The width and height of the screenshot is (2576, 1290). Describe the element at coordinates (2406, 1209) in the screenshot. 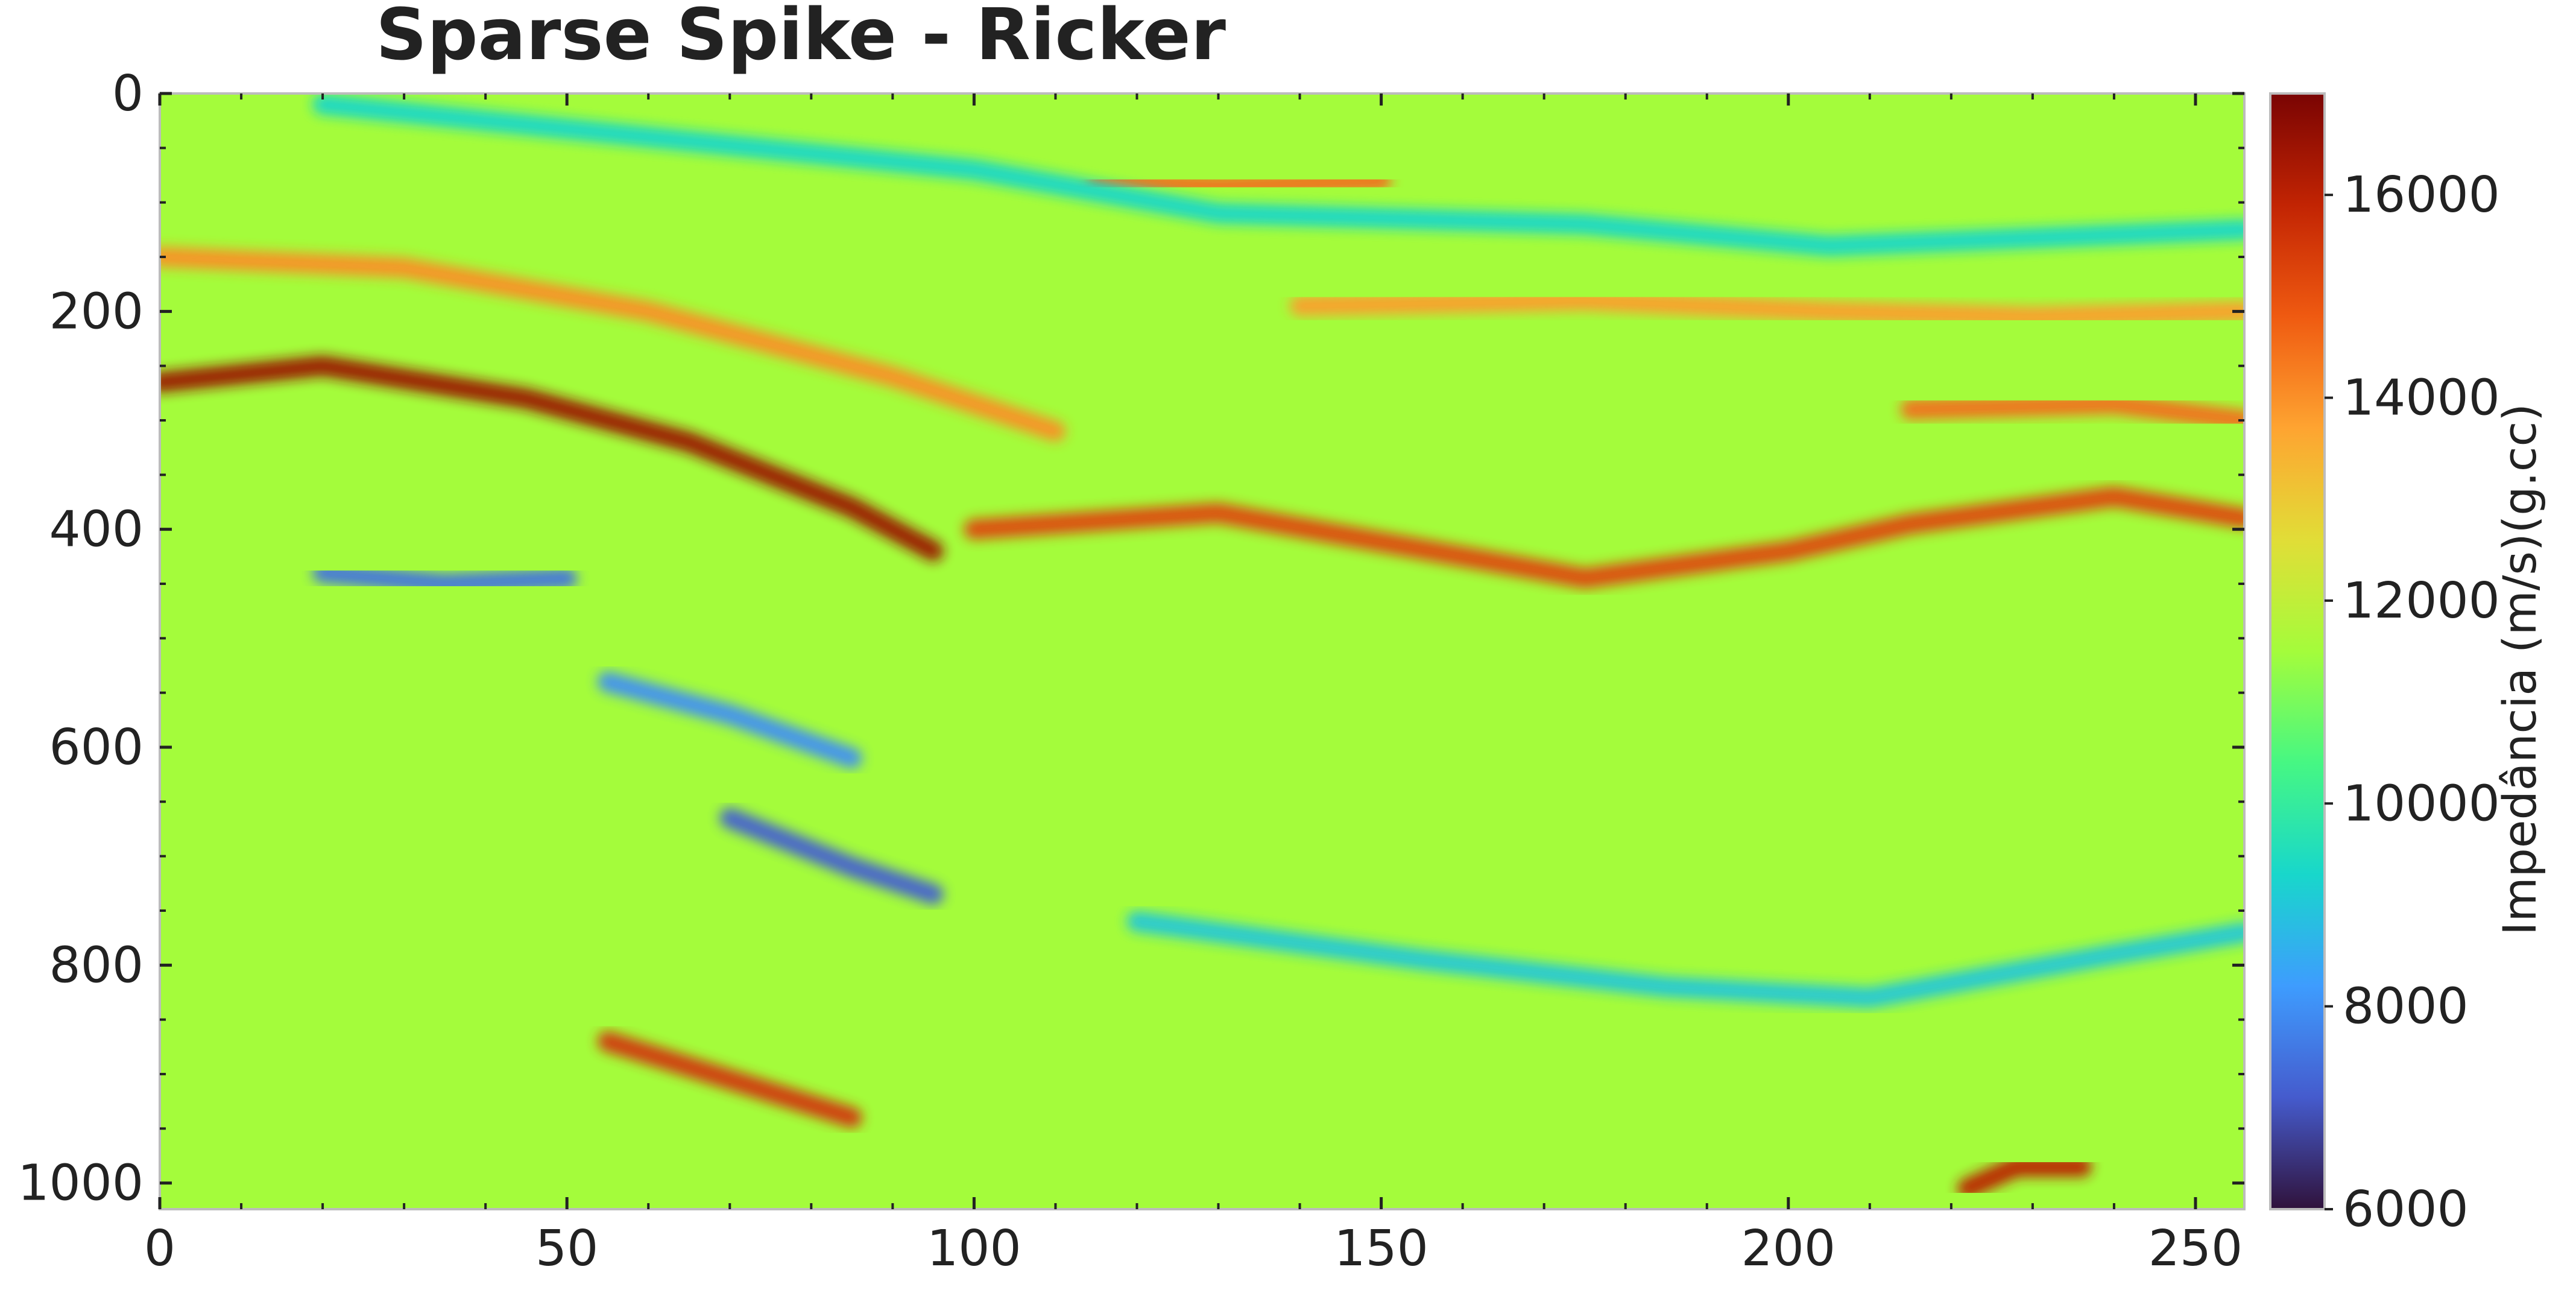

I see `colorbar-tick-label: 6000` at that location.